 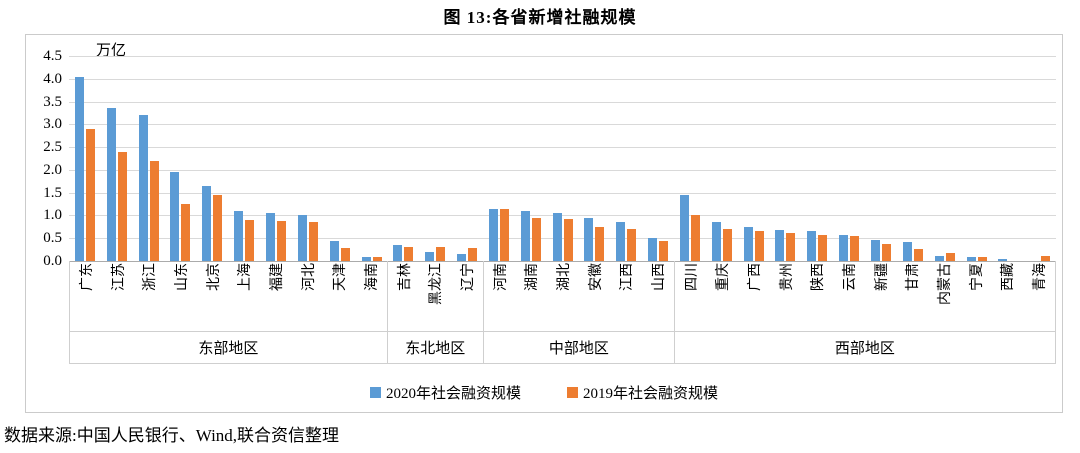 What do you see at coordinates (52, 238) in the screenshot?
I see `y-tick-label: 0.5` at bounding box center [52, 238].